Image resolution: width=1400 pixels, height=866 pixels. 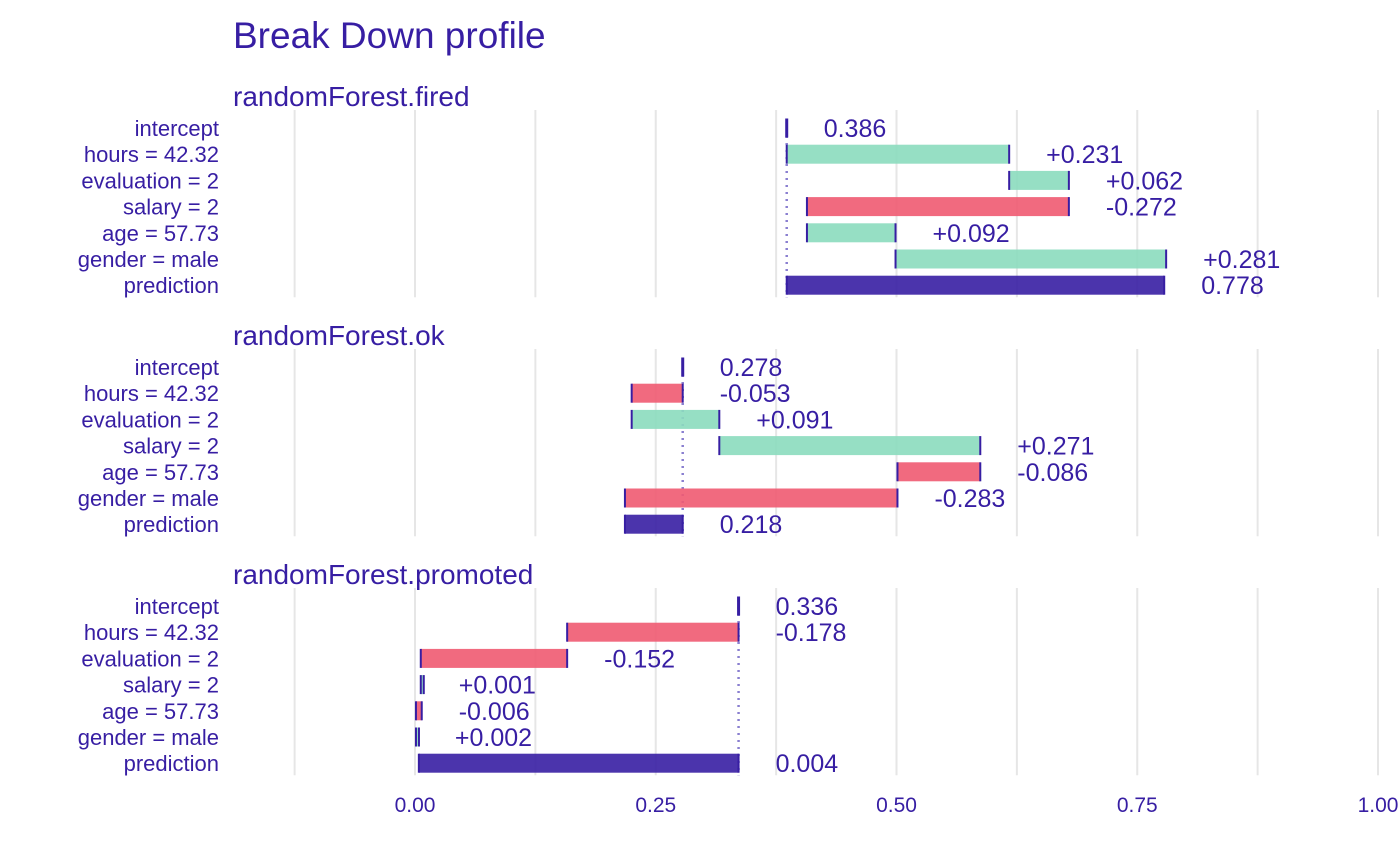 What do you see at coordinates (497, 686) in the screenshot?
I see `value-label: +0.001` at bounding box center [497, 686].